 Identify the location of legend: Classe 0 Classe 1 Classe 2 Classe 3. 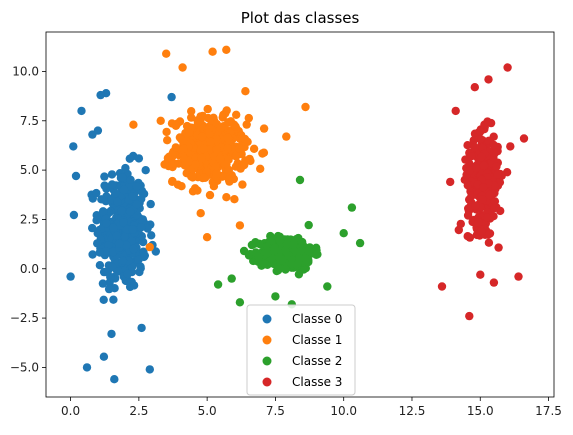
(301, 350).